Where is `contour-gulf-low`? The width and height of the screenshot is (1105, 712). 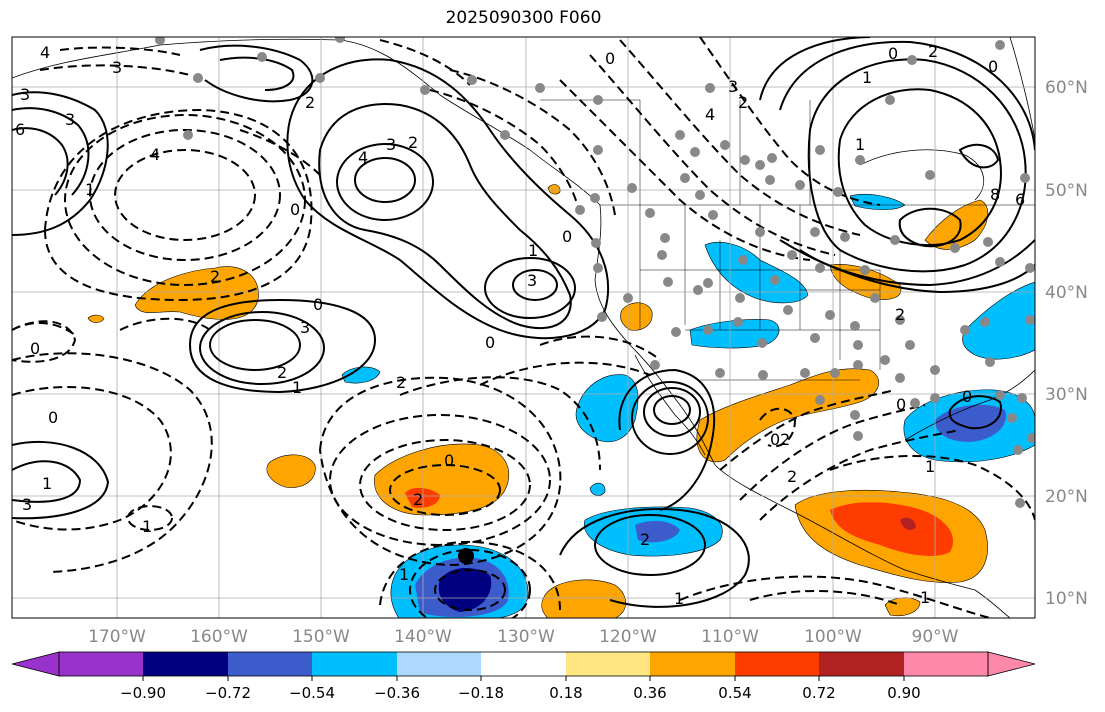
contour-gulf-low is located at coordinates (975, 412).